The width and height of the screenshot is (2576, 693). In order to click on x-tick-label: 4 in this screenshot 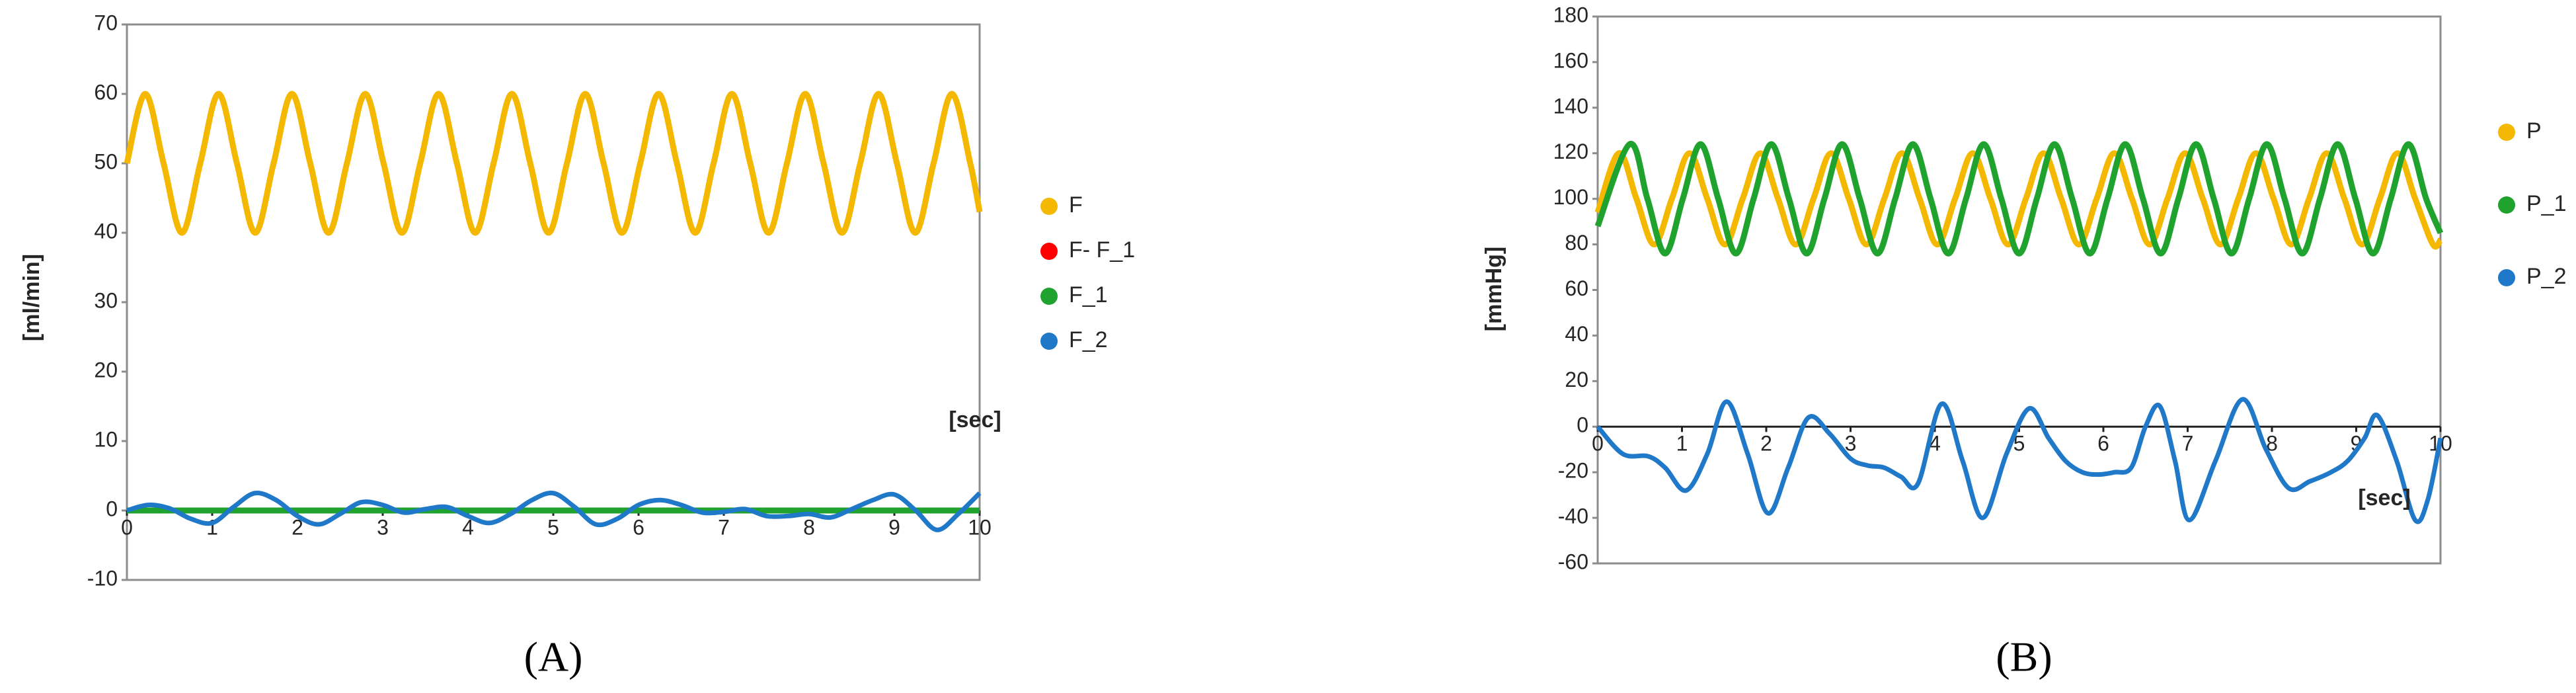, I will do `click(468, 527)`.